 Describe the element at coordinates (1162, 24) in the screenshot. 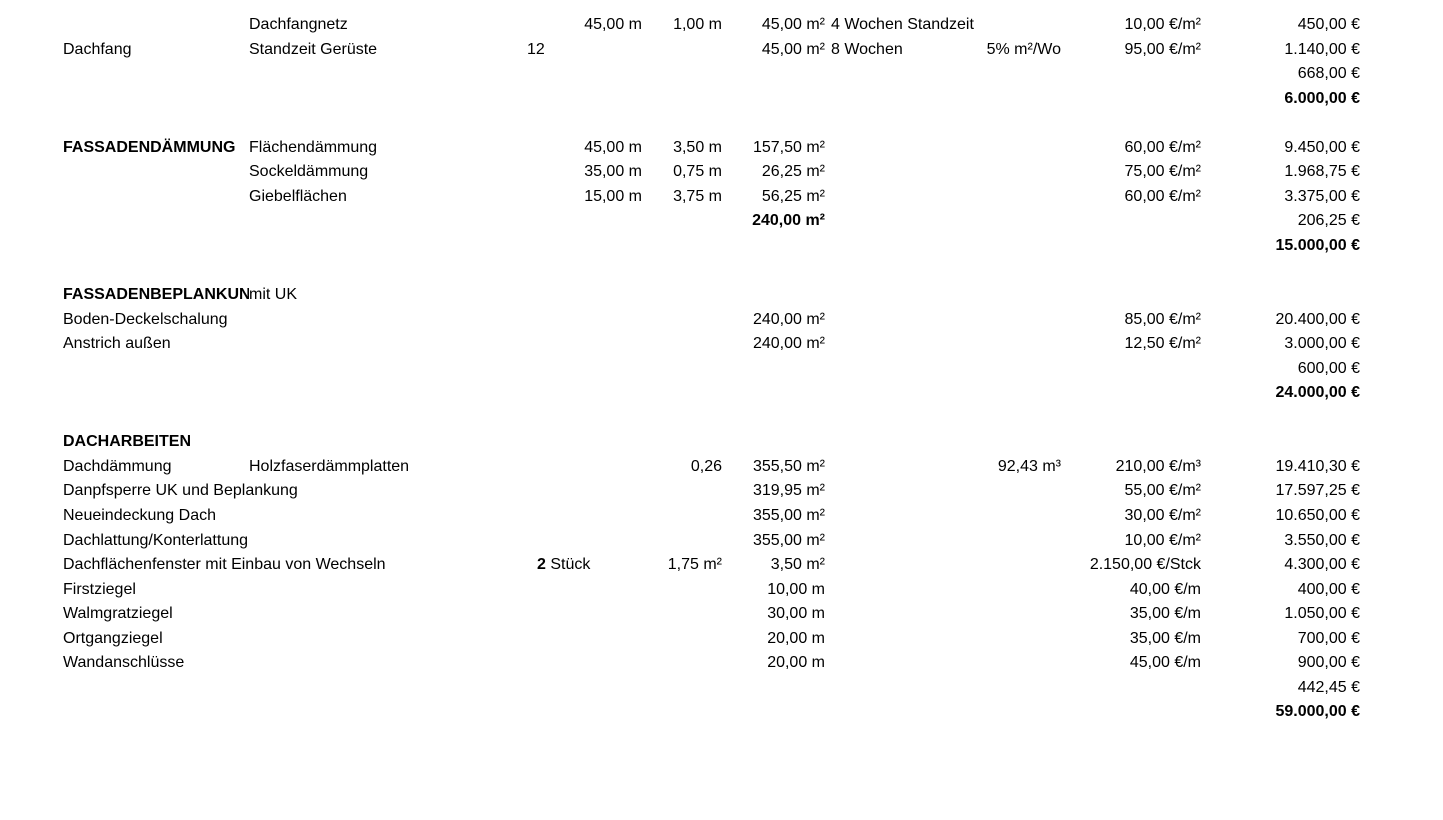

I see `cell-h: 10,00 €/m²` at that location.